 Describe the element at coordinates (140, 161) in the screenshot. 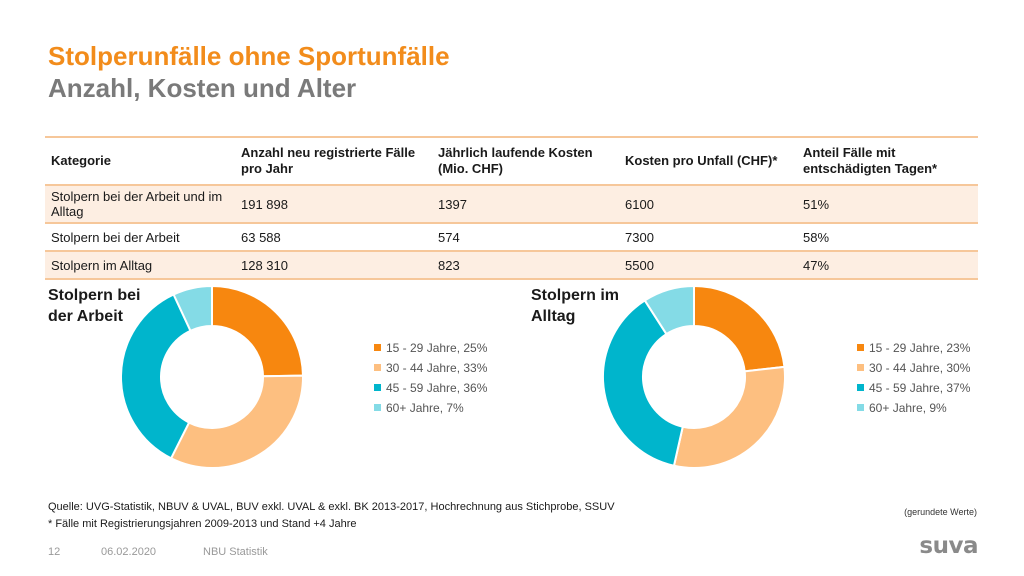

I see `col-header-category: Kategorie` at that location.